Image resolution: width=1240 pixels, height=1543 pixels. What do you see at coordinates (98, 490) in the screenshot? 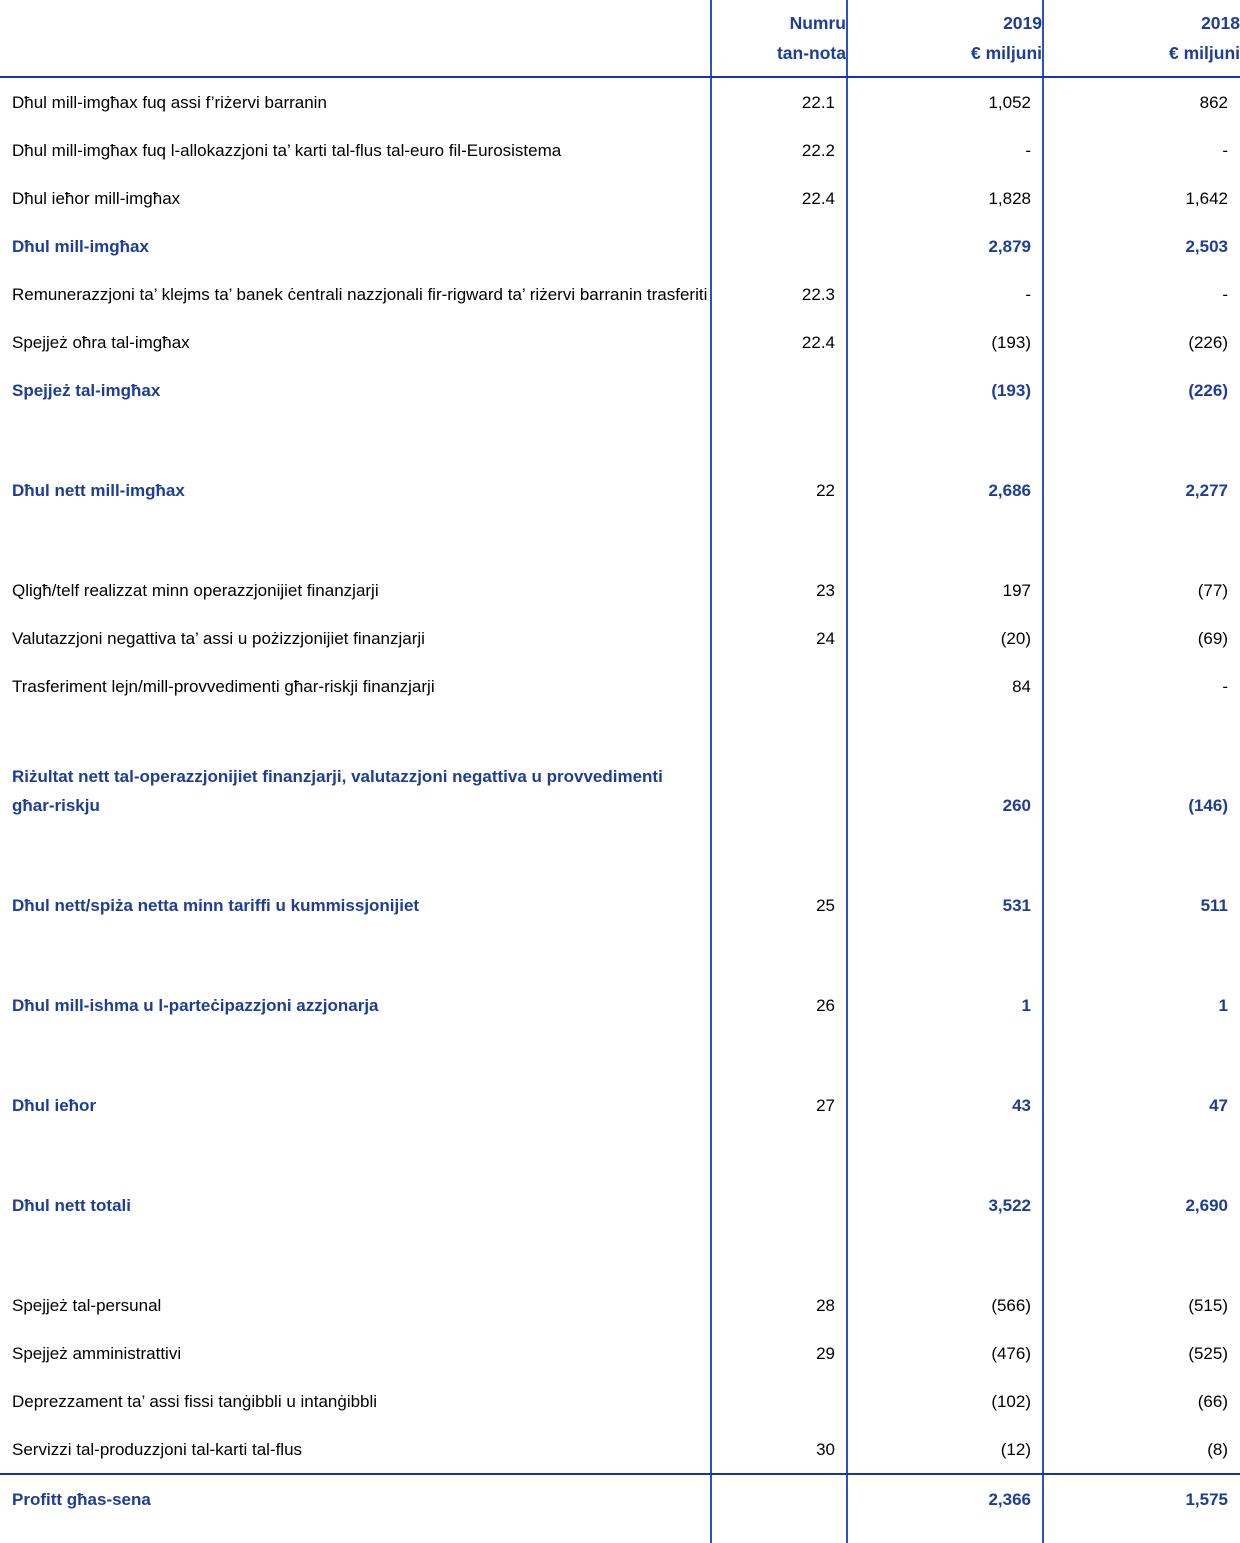
I see `row-label: Dħul nett mill-imgħax` at bounding box center [98, 490].